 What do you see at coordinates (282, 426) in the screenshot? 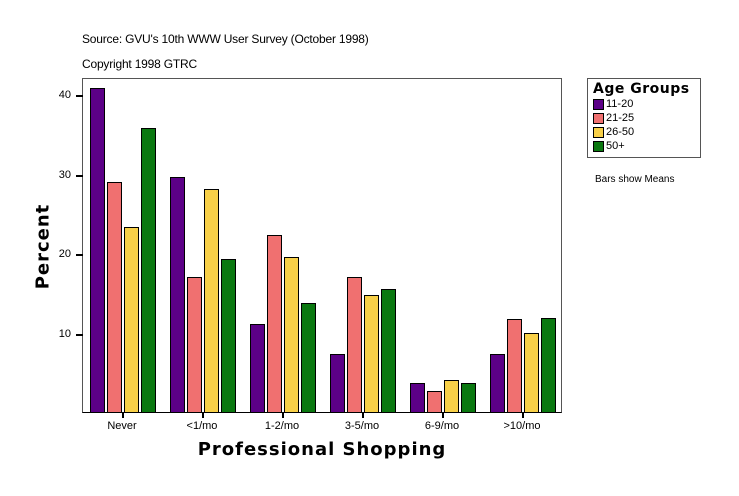
I see `x-tick-label: 1-2/mo` at bounding box center [282, 426].